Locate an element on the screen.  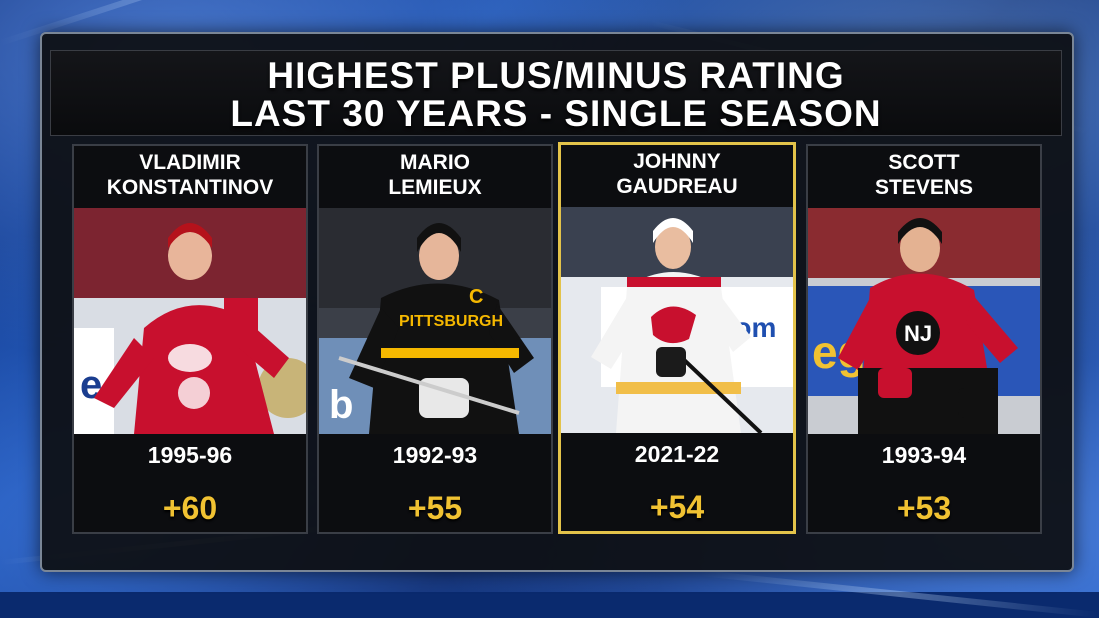
player-first-name: JOHNNY is located at coordinates (677, 161).